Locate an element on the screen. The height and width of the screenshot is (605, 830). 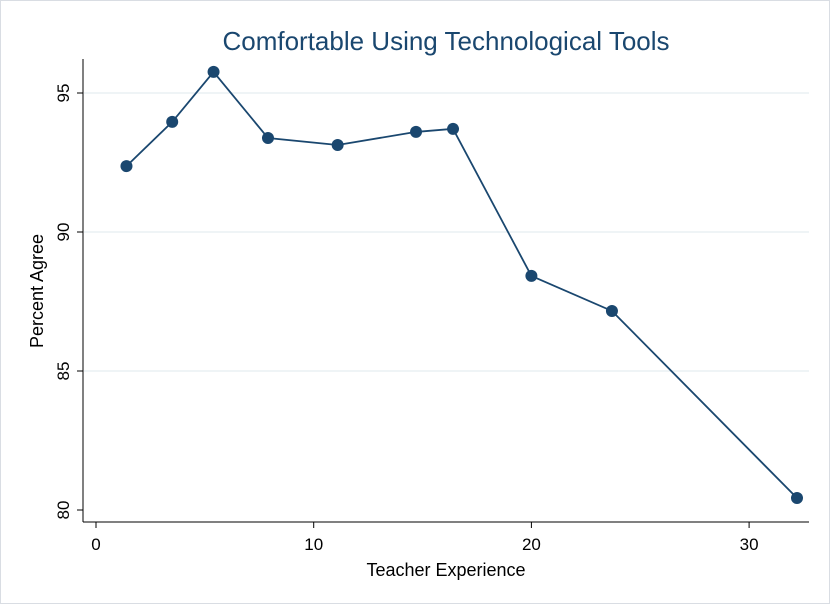
x-tick-label: 30 is located at coordinates (749, 544).